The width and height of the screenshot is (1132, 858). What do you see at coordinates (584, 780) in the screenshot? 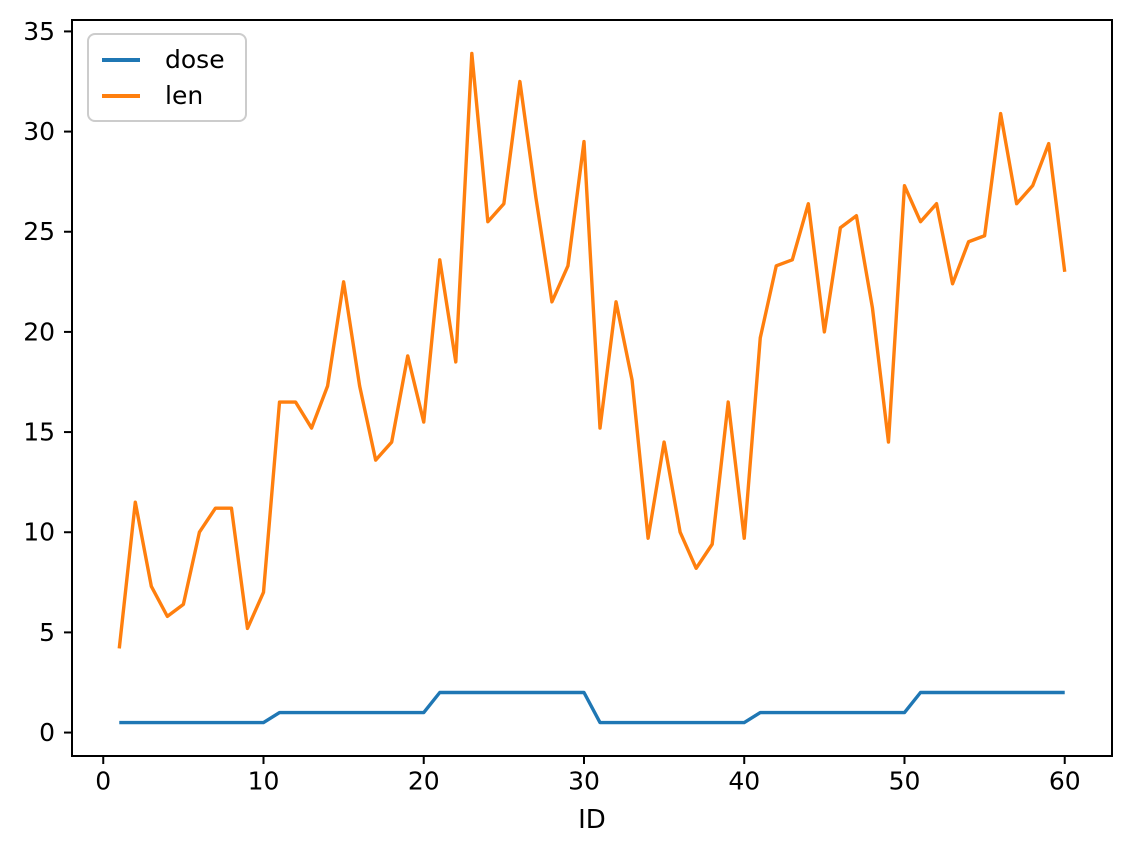
I see `x-tick-label: 30` at bounding box center [584, 780].